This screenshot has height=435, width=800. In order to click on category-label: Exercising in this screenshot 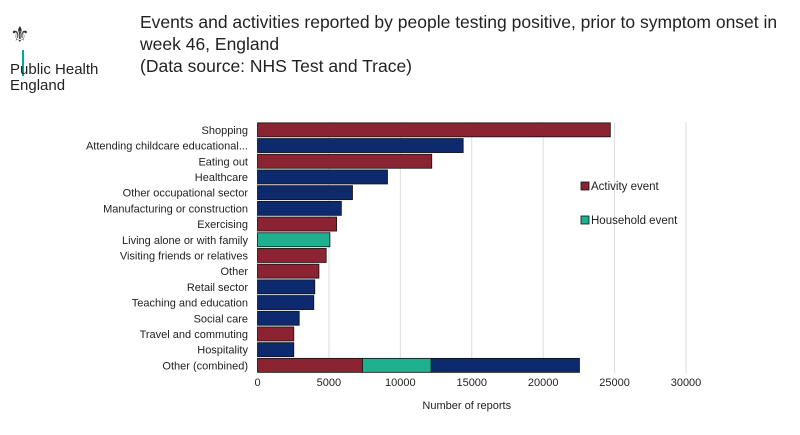, I will do `click(222, 225)`.